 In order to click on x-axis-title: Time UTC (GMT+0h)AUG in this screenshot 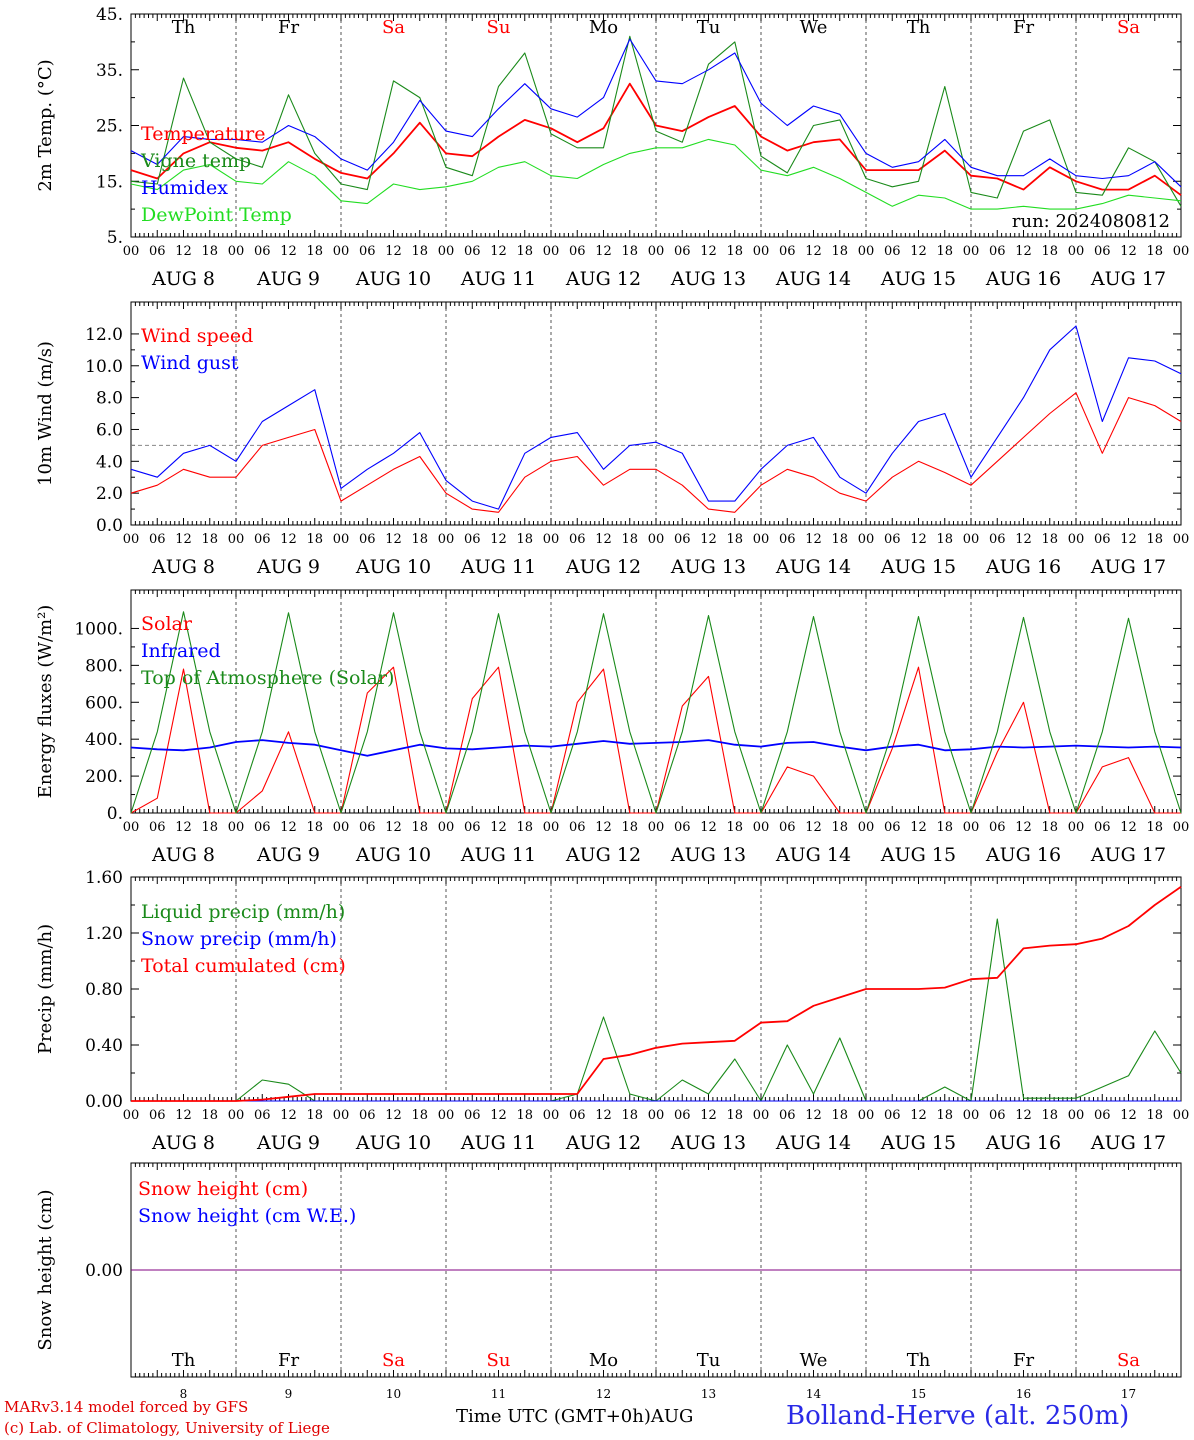, I will do `click(574, 1416)`.